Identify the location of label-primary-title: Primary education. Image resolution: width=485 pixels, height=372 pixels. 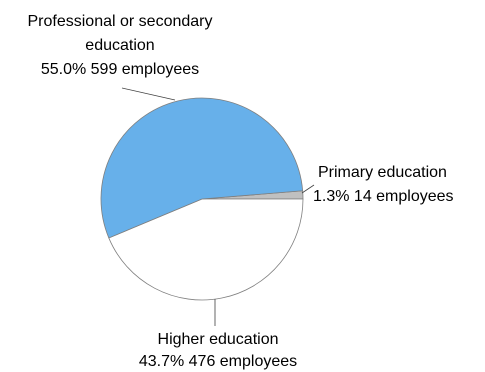
(382, 172).